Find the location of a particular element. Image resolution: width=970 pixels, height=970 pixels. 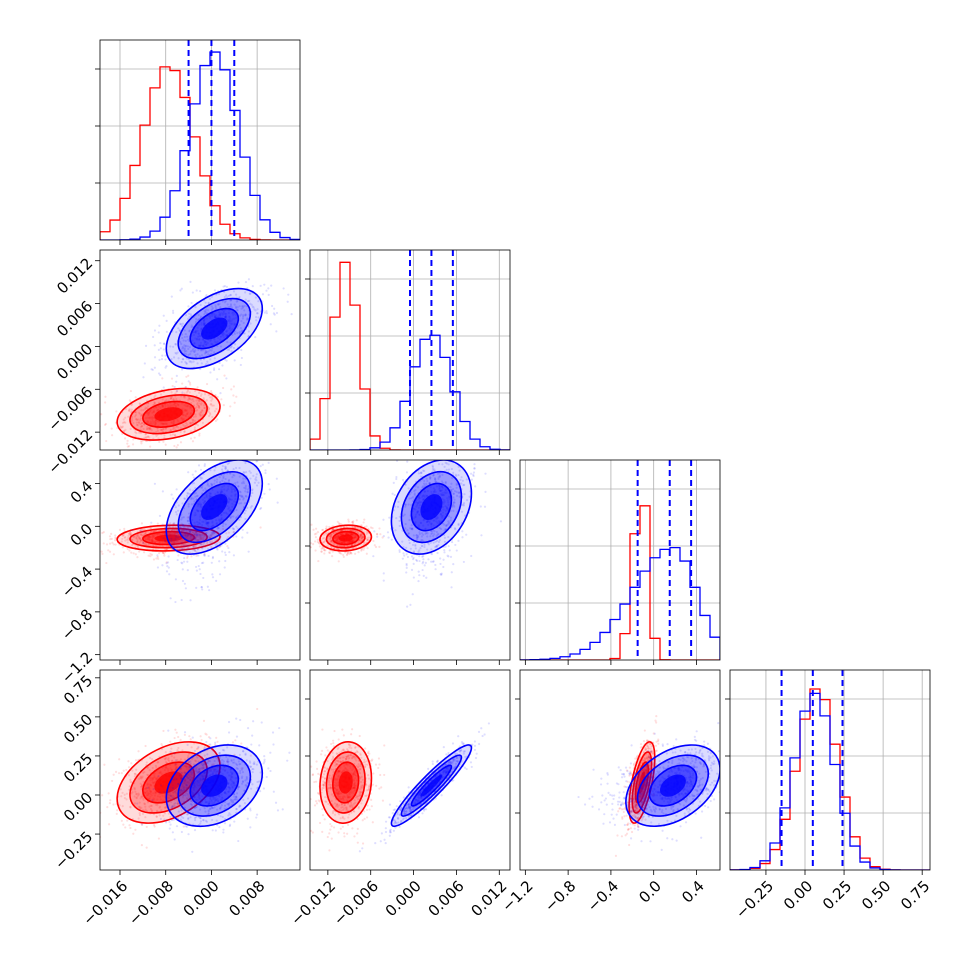

density-contour is located at coordinates (214, 507).